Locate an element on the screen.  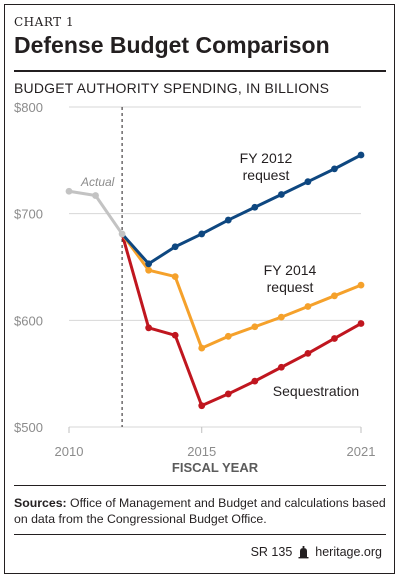
y-tick-label: $600 is located at coordinates (28, 320).